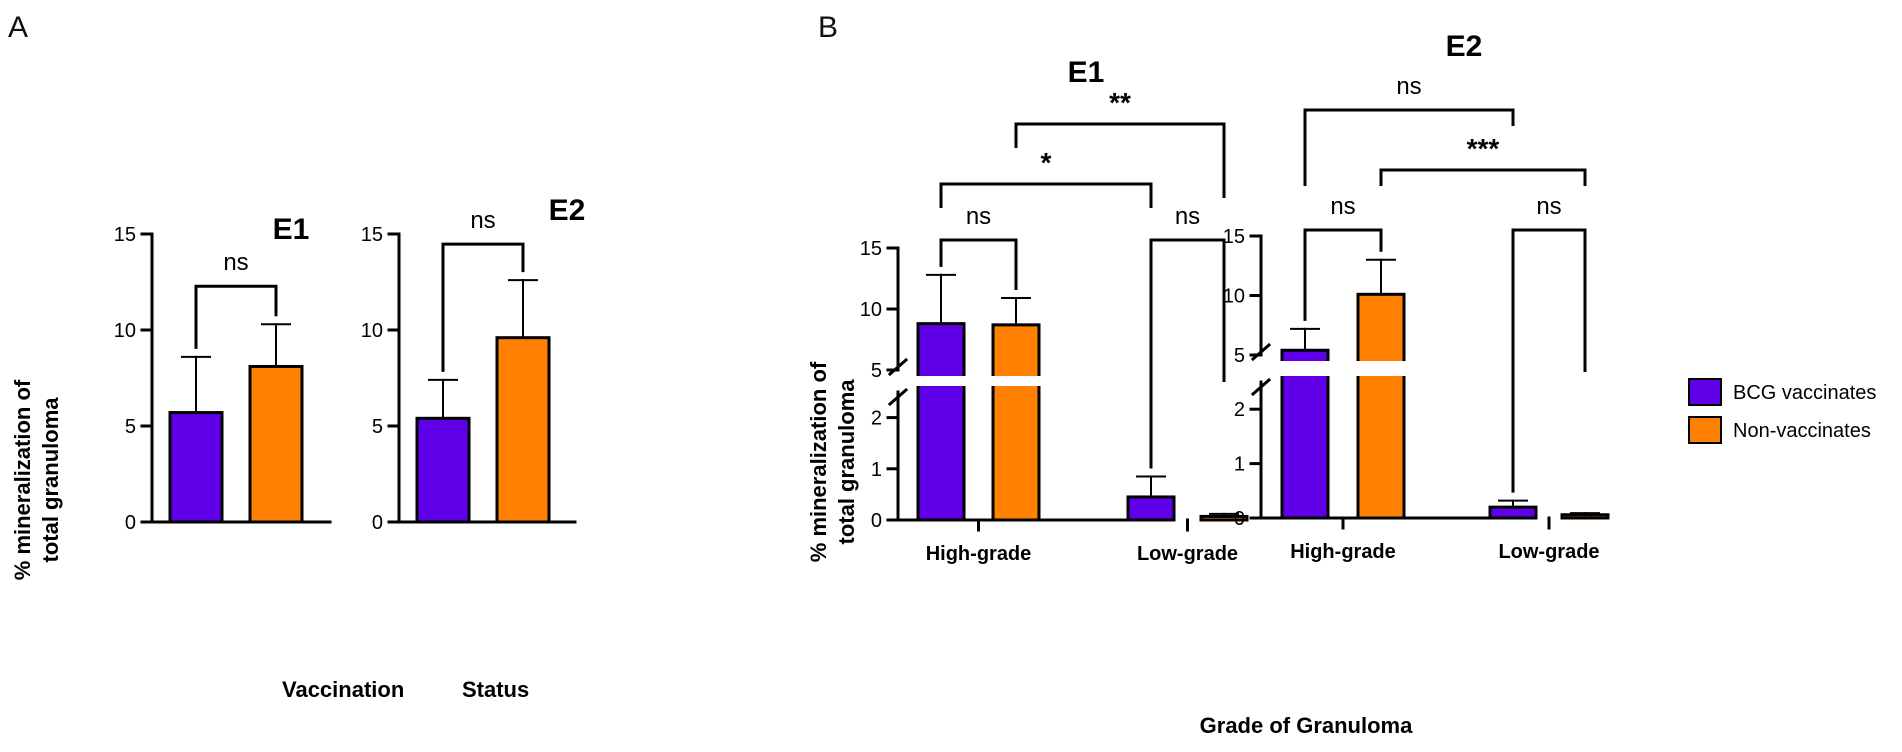 Image resolution: width=1902 pixels, height=752 pixels. What do you see at coordinates (50, 480) in the screenshot?
I see `panel-a-ylabel-line2: total granuloma` at bounding box center [50, 480].